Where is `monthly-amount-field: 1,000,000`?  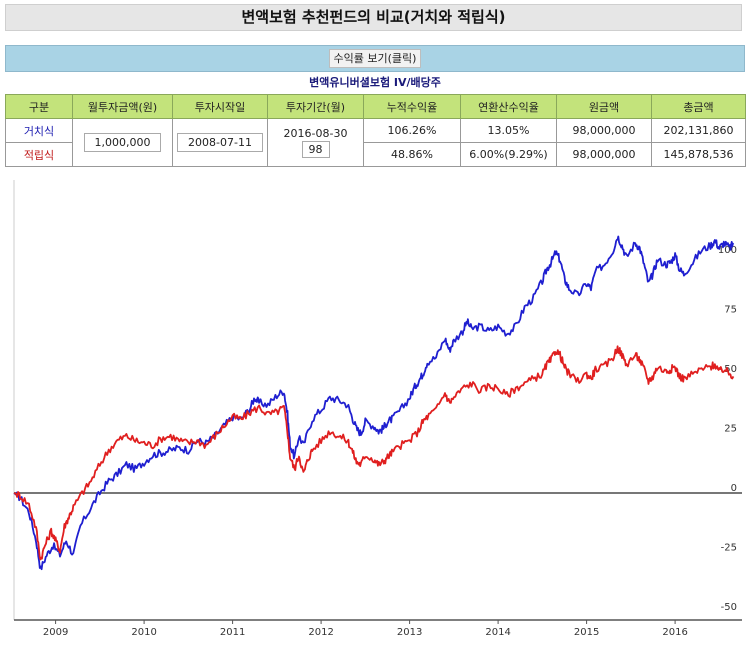
monthly-amount-field: 1,000,000 is located at coordinates (122, 142).